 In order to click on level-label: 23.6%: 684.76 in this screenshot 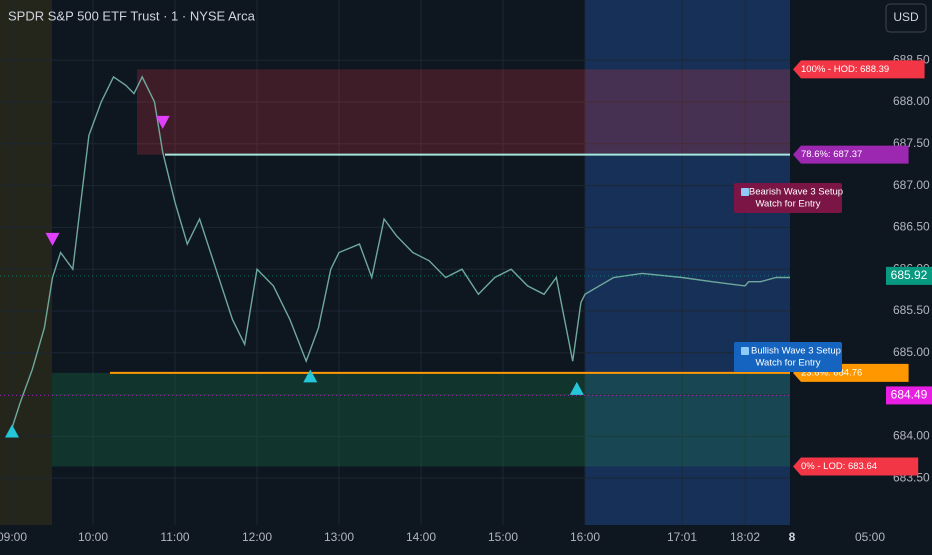, I will do `click(831, 372)`.